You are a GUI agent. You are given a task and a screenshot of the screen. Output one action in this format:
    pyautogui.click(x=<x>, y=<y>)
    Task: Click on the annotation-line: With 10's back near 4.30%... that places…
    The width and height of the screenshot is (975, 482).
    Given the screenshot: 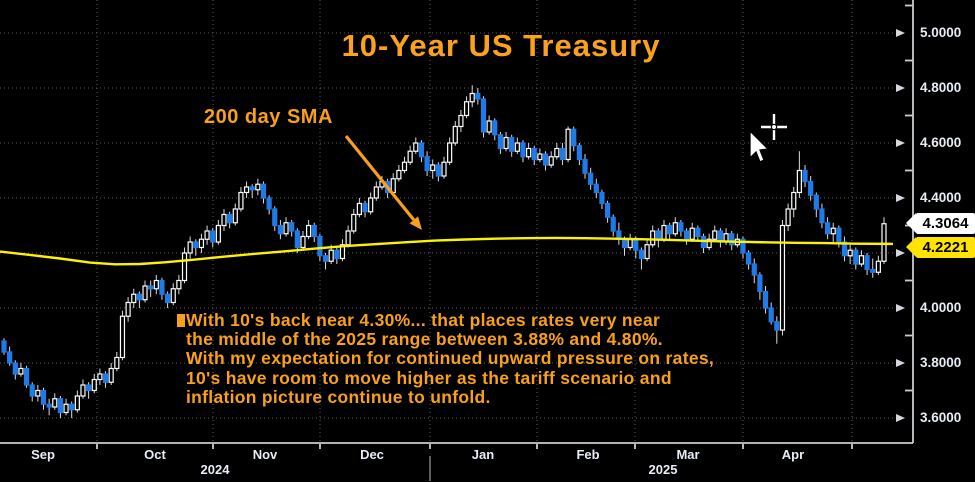 What is the action you would take?
    pyautogui.click(x=423, y=320)
    